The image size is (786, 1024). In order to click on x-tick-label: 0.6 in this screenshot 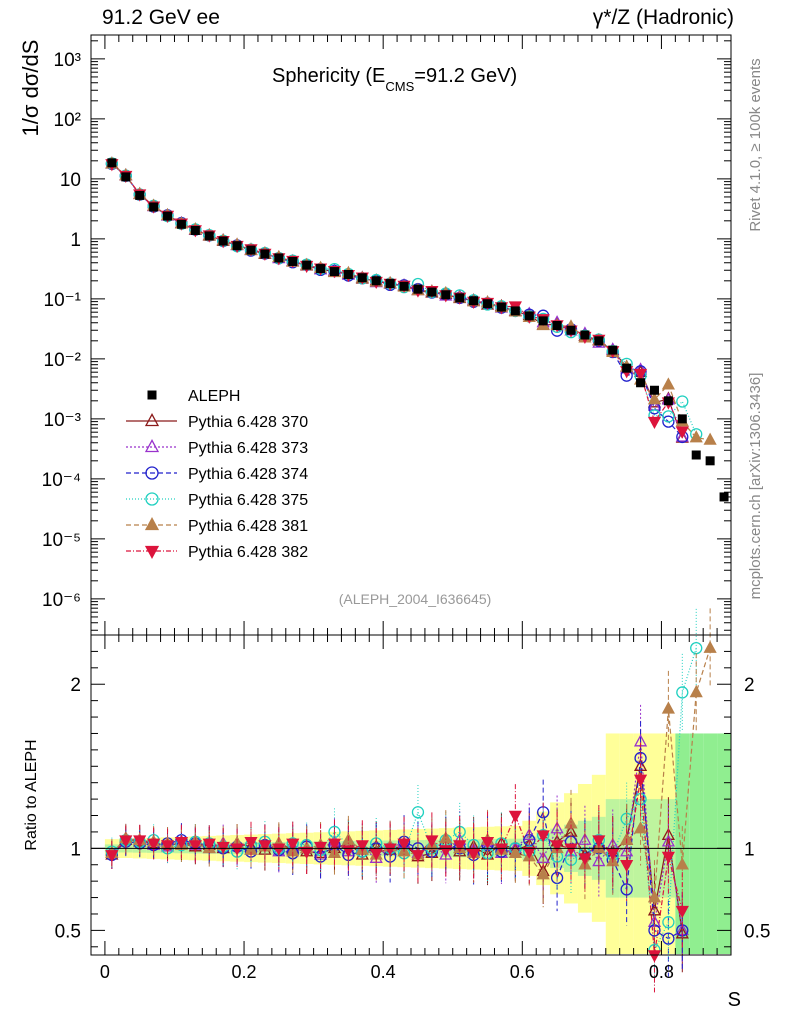, I will do `click(522, 972)`.